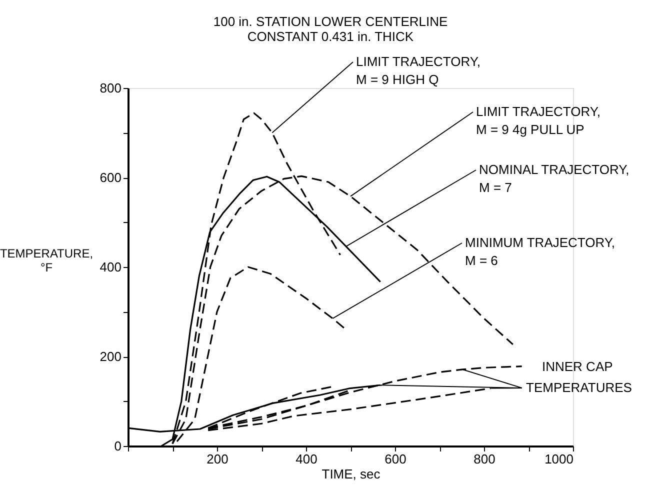 The width and height of the screenshot is (651, 486). I want to click on x-tick-label: 600, so click(395, 459).